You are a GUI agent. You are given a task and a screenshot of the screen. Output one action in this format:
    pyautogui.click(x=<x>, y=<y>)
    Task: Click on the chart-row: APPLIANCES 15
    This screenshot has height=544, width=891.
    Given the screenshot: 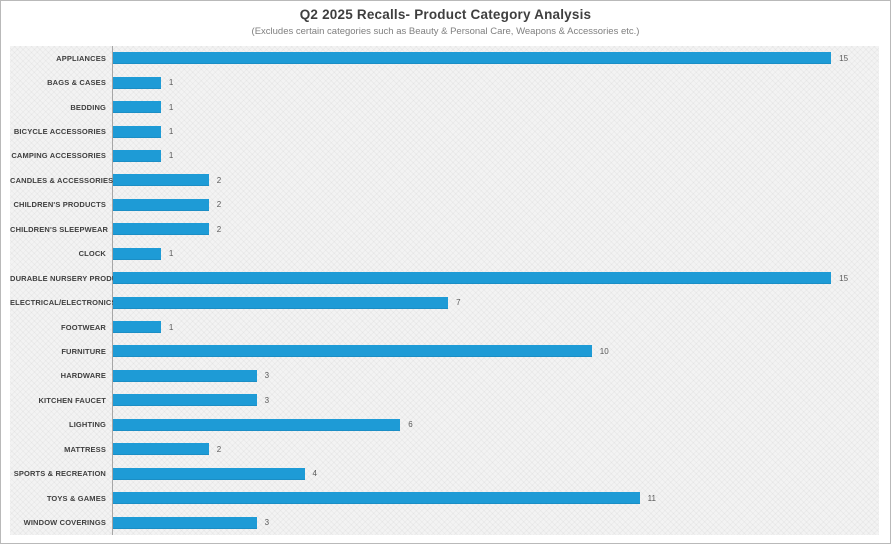 What is the action you would take?
    pyautogui.click(x=444, y=58)
    